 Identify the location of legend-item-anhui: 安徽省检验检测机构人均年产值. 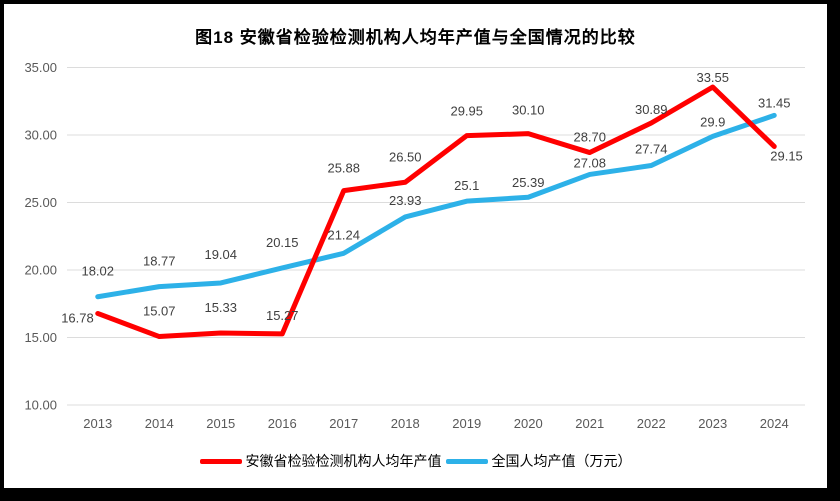
(320, 461).